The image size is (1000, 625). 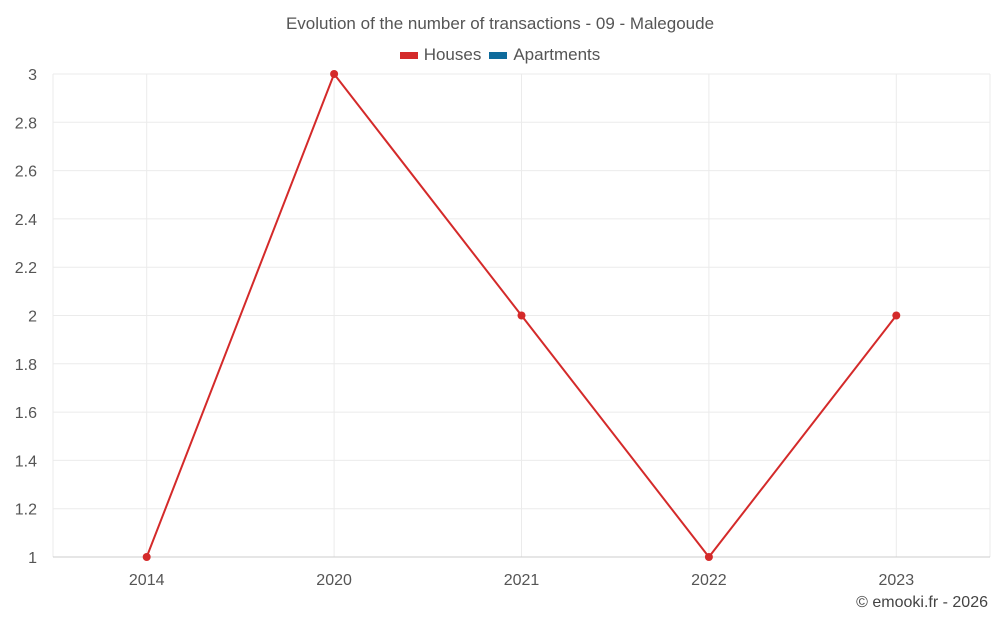 I want to click on legend: Houses Apartments, so click(x=500, y=55).